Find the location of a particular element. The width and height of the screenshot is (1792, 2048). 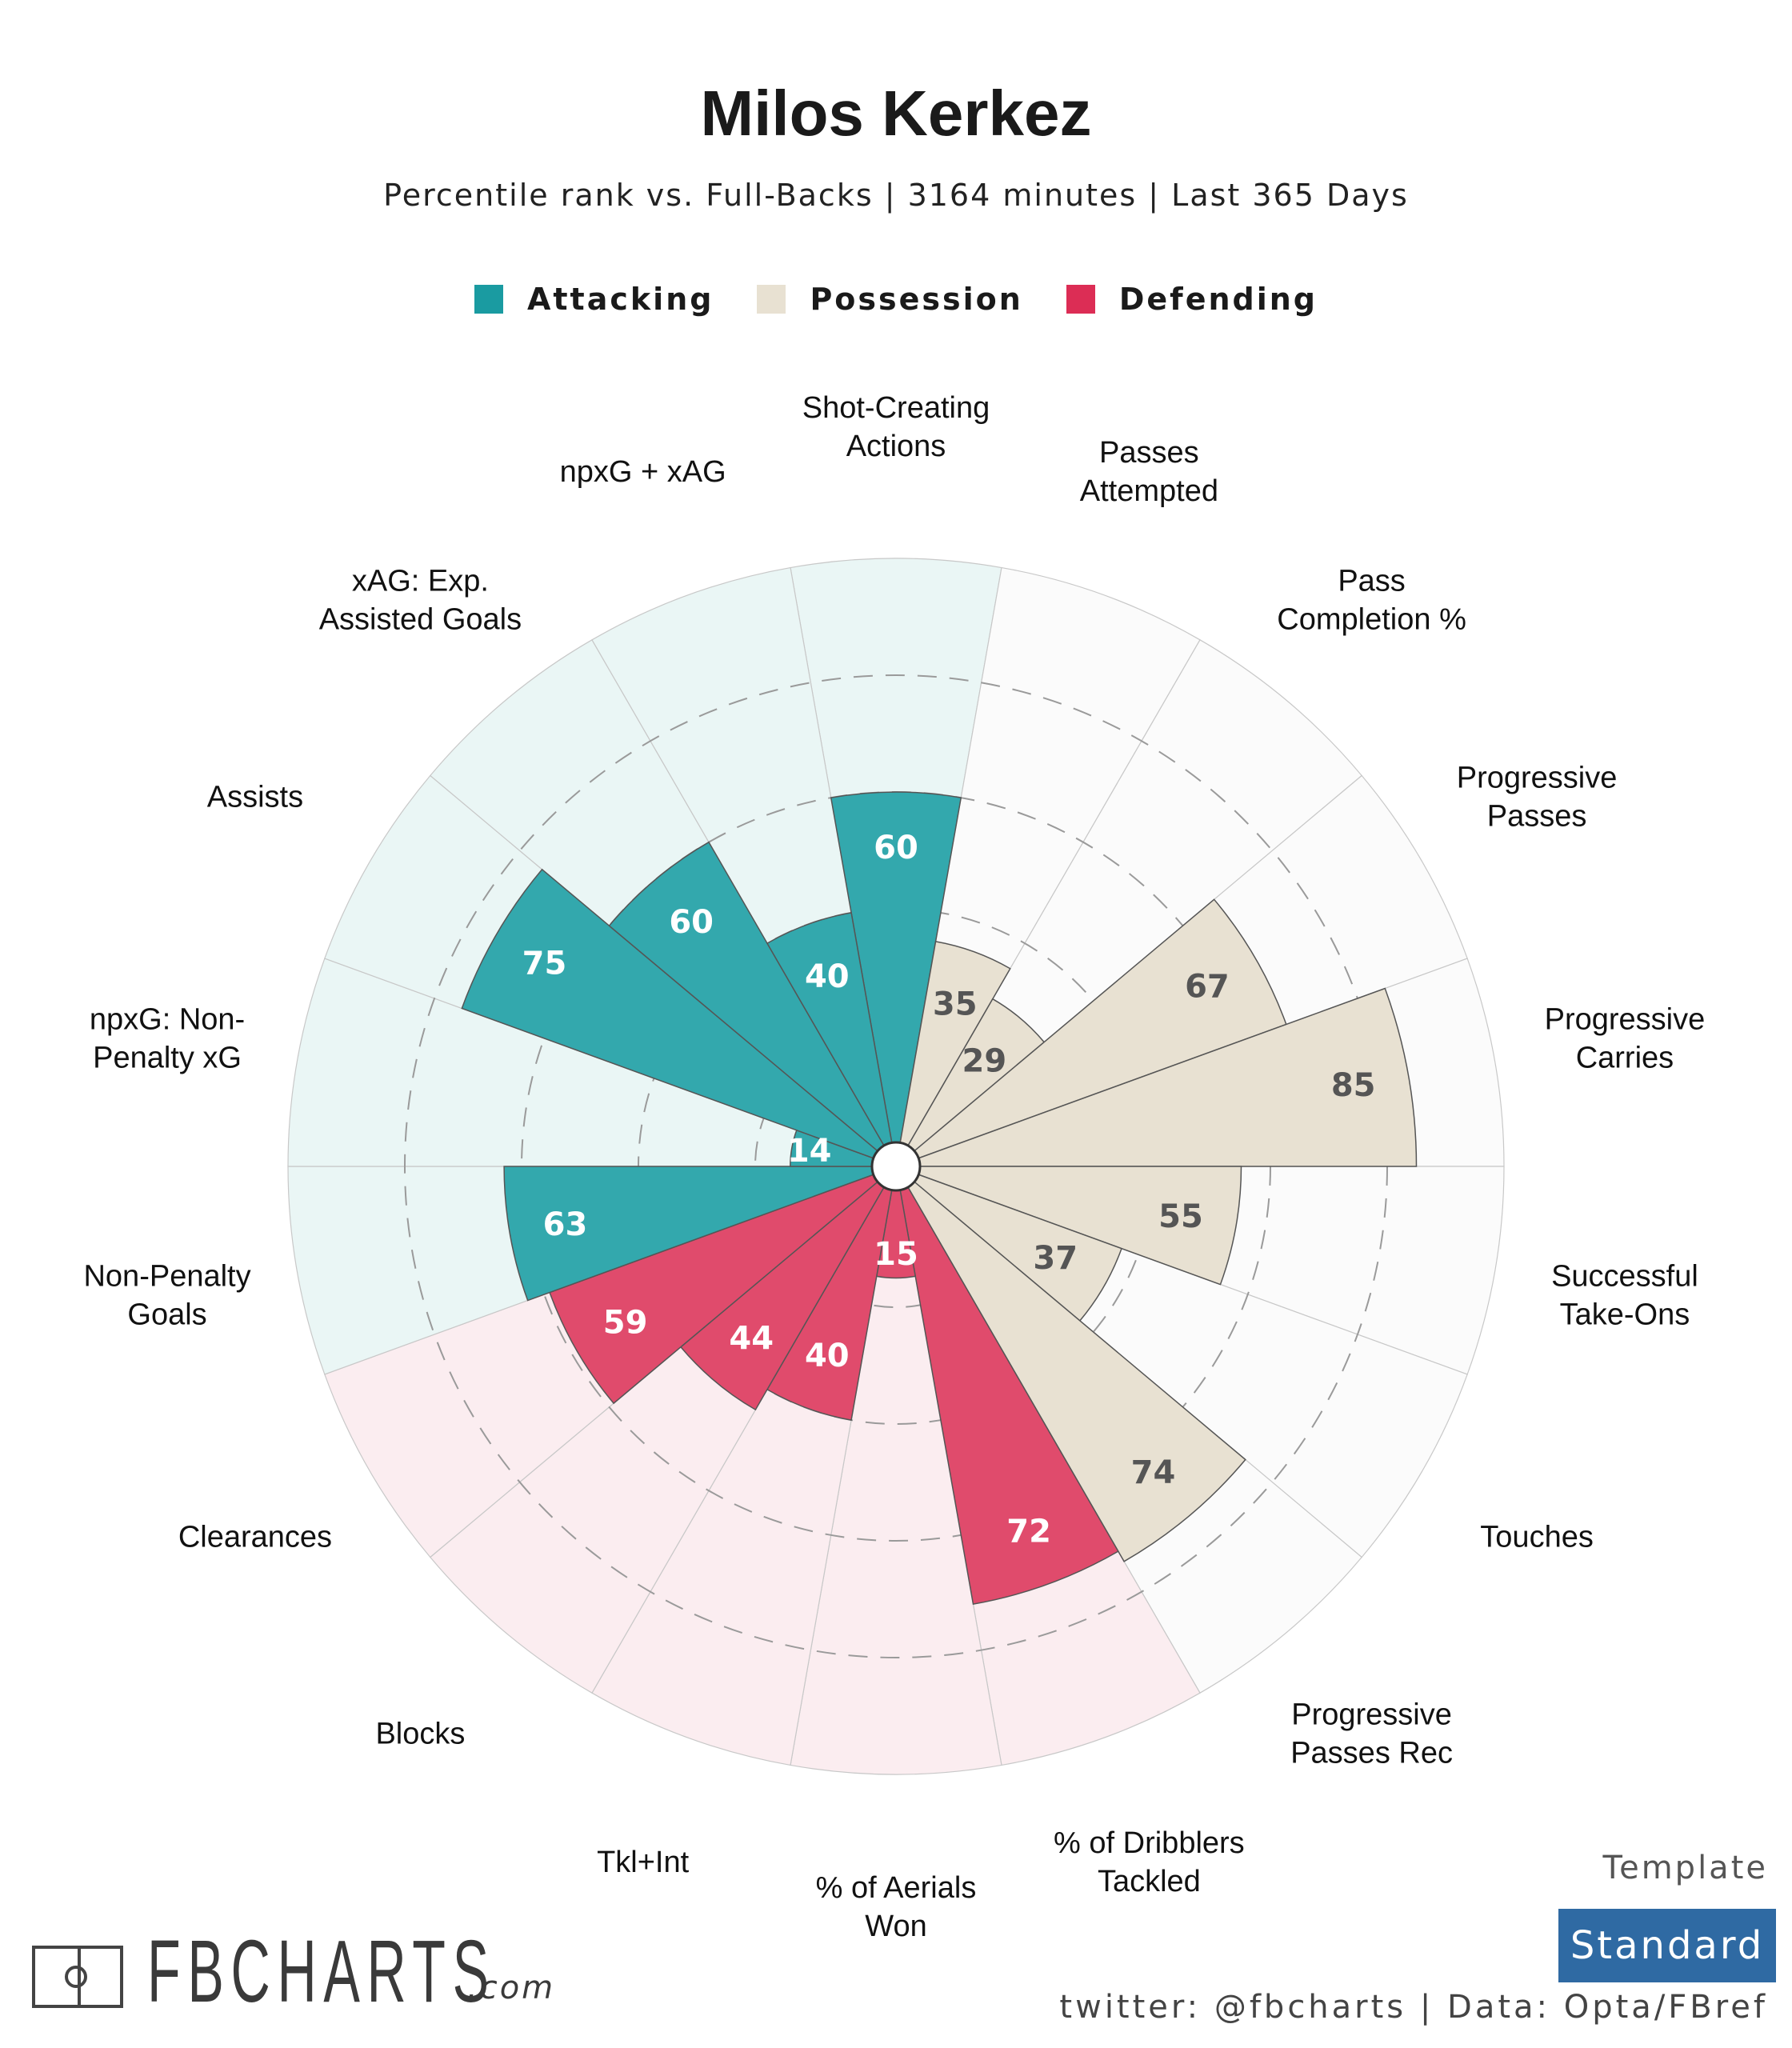

value-label-progressive-passes: 67 is located at coordinates (1207, 986).